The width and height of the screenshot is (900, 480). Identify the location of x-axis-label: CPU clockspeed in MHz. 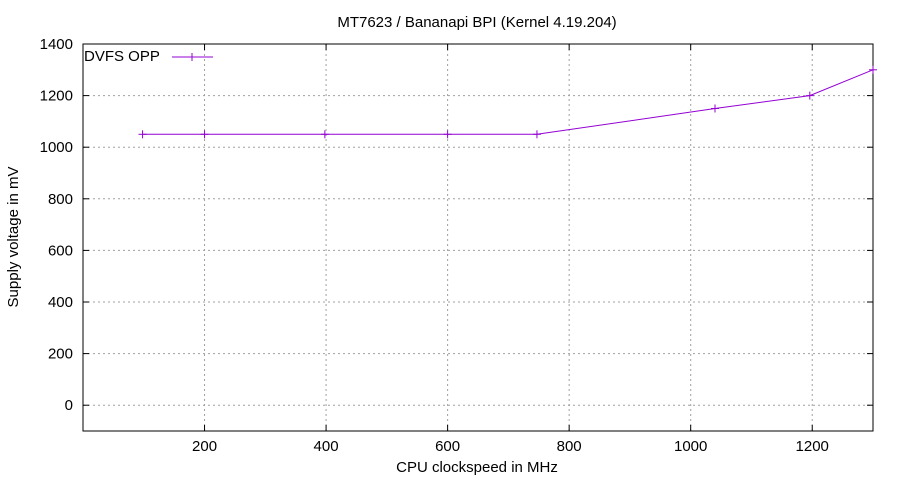
(477, 467).